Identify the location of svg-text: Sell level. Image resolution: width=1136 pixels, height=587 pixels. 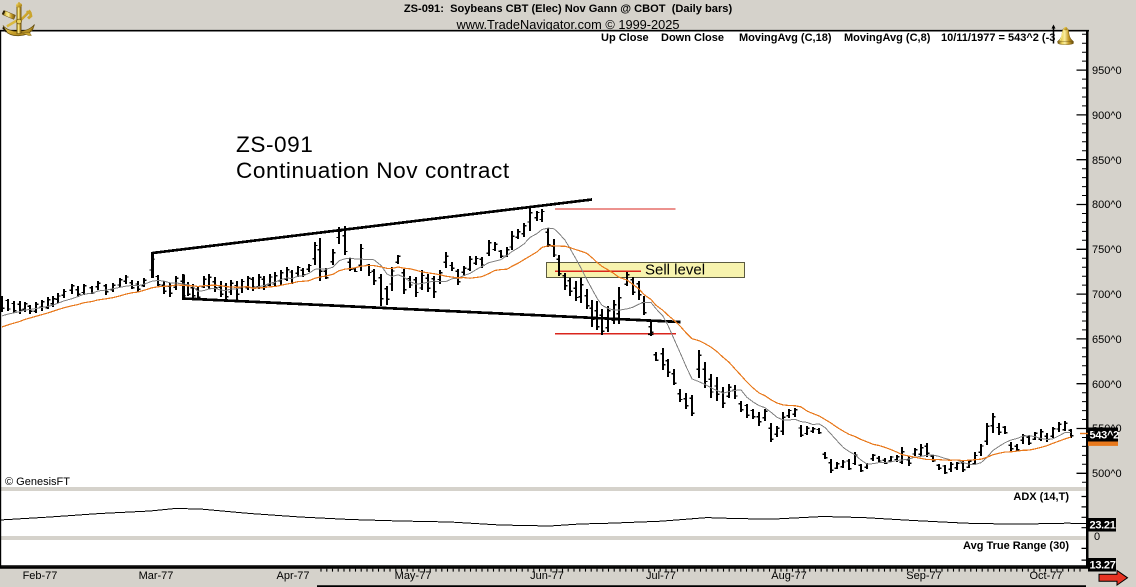
(675, 270).